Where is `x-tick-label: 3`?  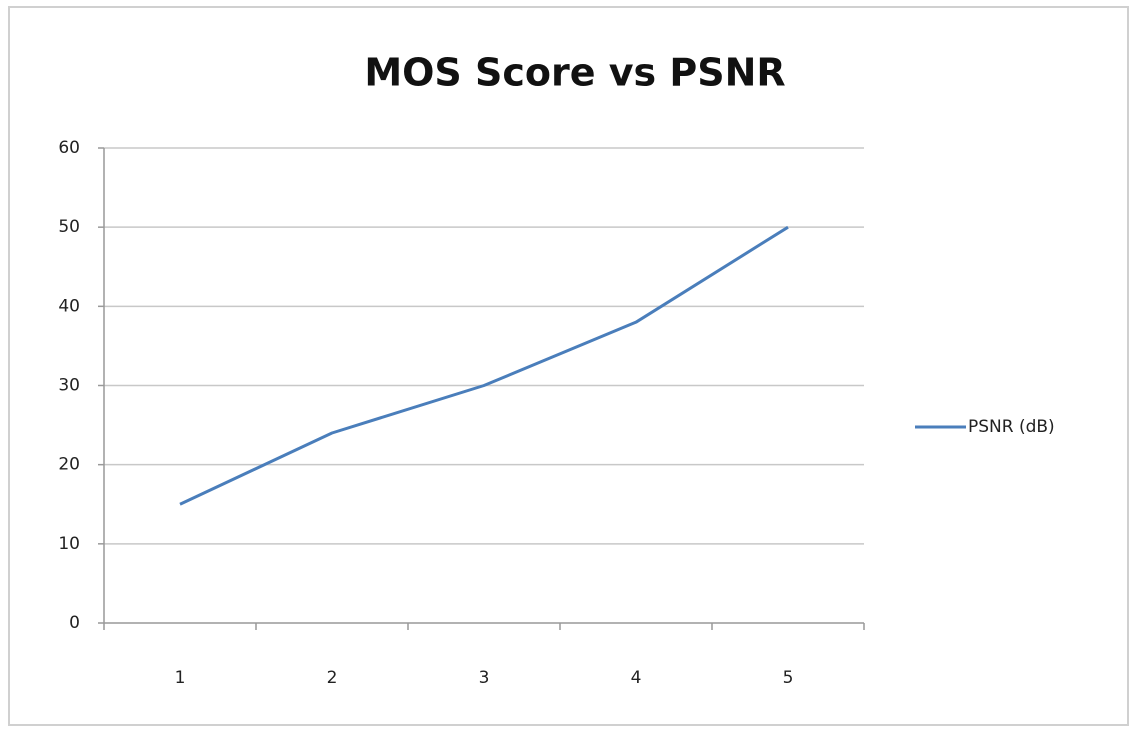
x-tick-label: 3 is located at coordinates (484, 678).